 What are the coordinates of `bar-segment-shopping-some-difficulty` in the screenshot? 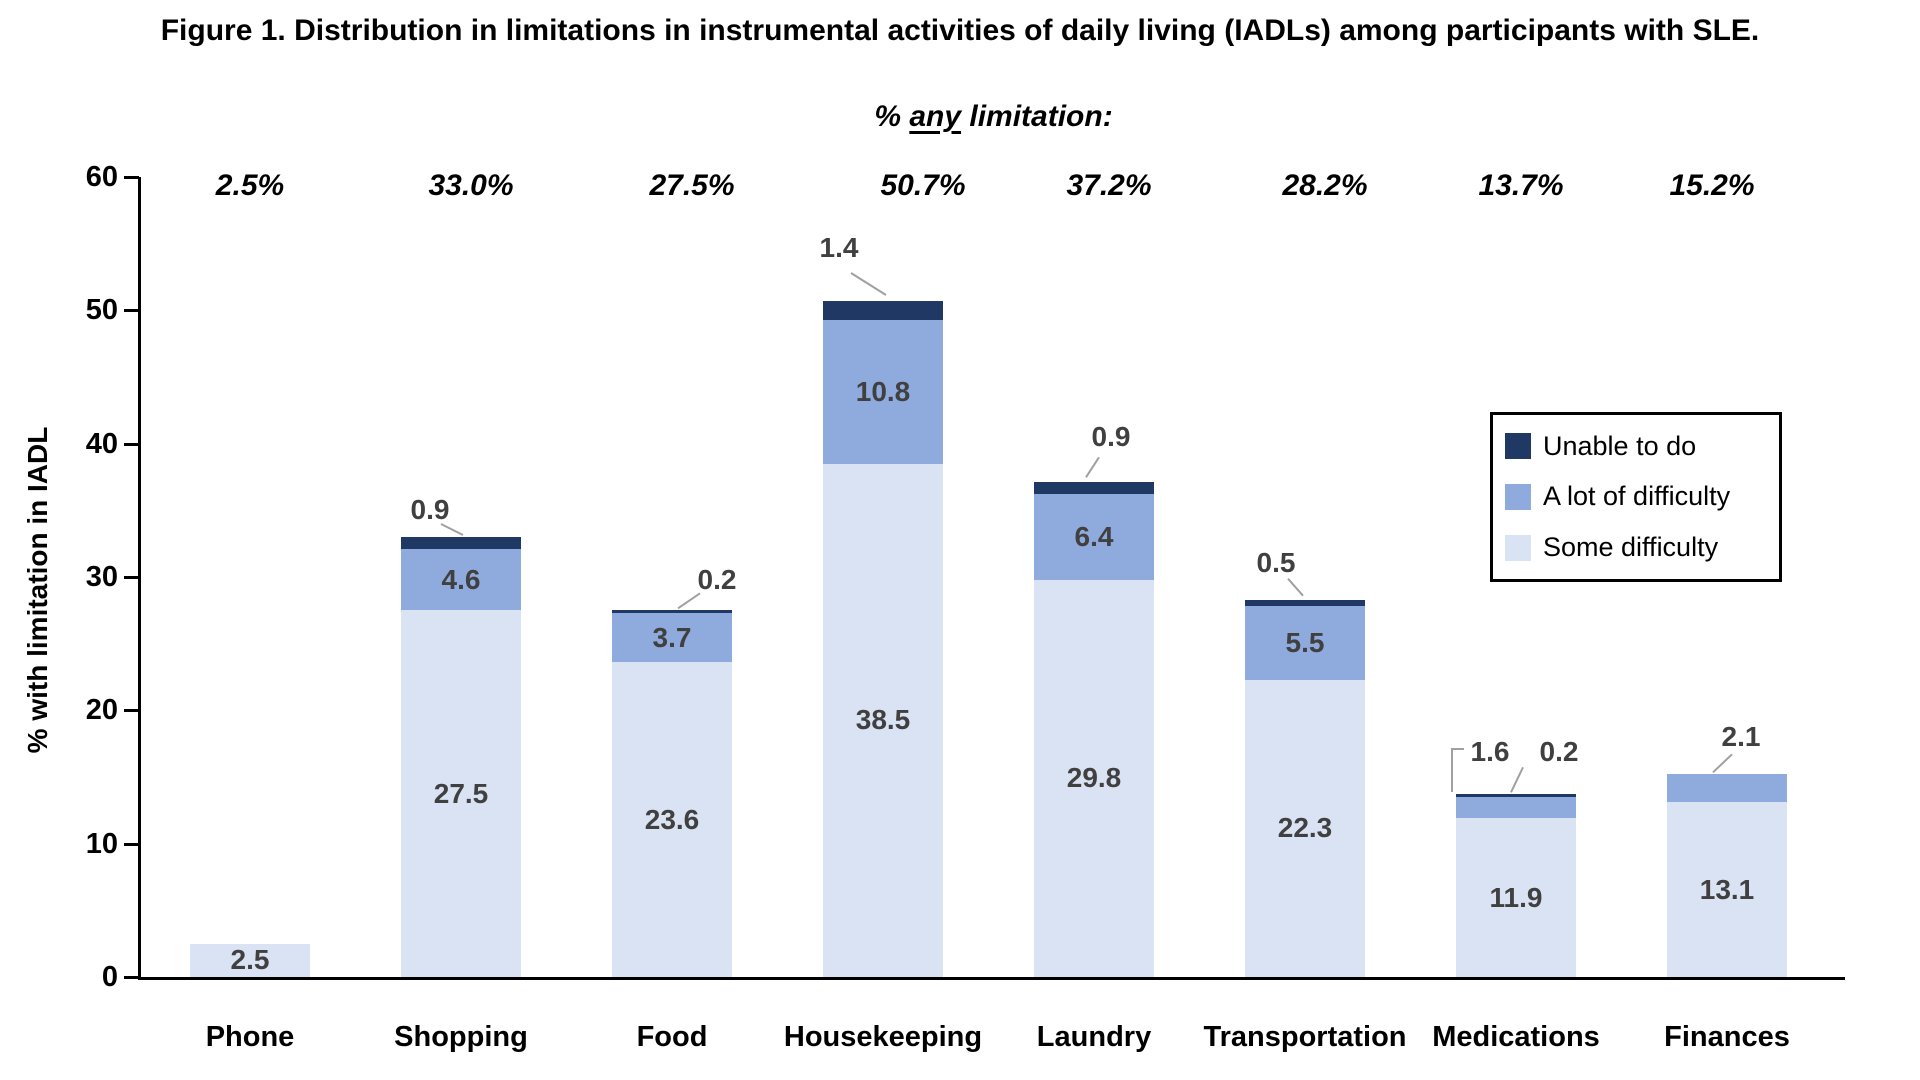 It's located at (461, 793).